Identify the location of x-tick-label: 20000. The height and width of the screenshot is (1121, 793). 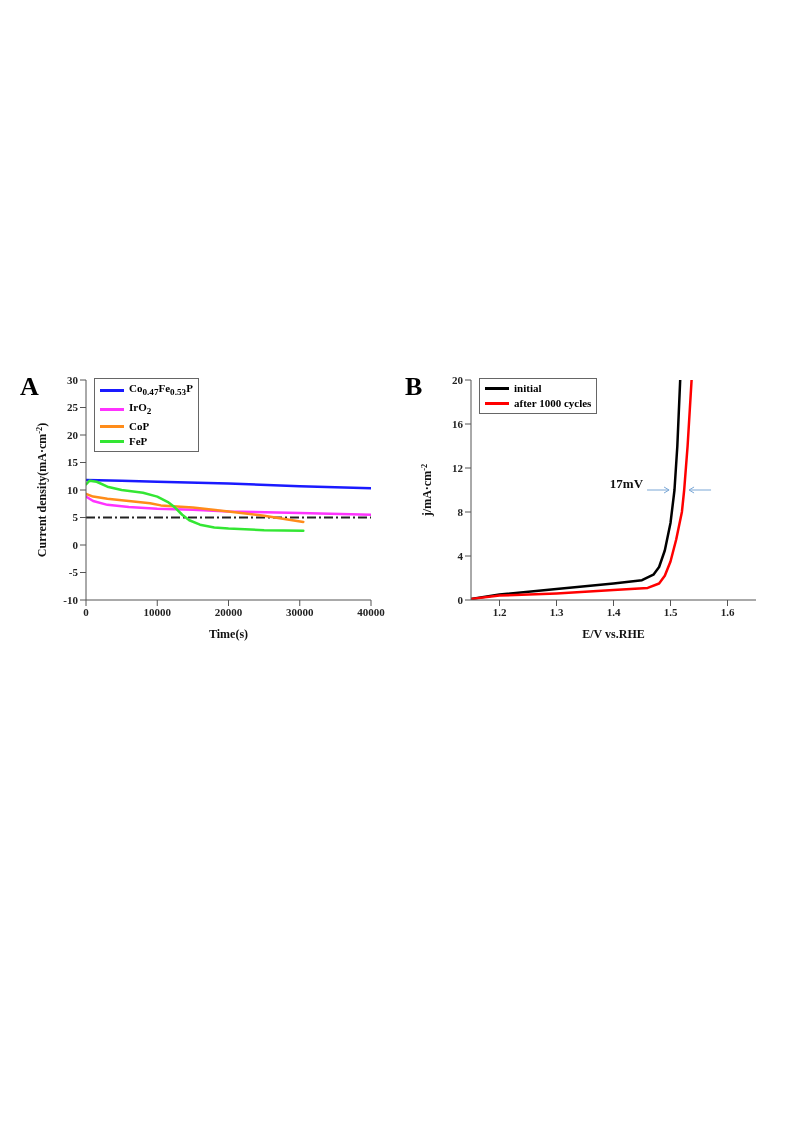
(228, 611).